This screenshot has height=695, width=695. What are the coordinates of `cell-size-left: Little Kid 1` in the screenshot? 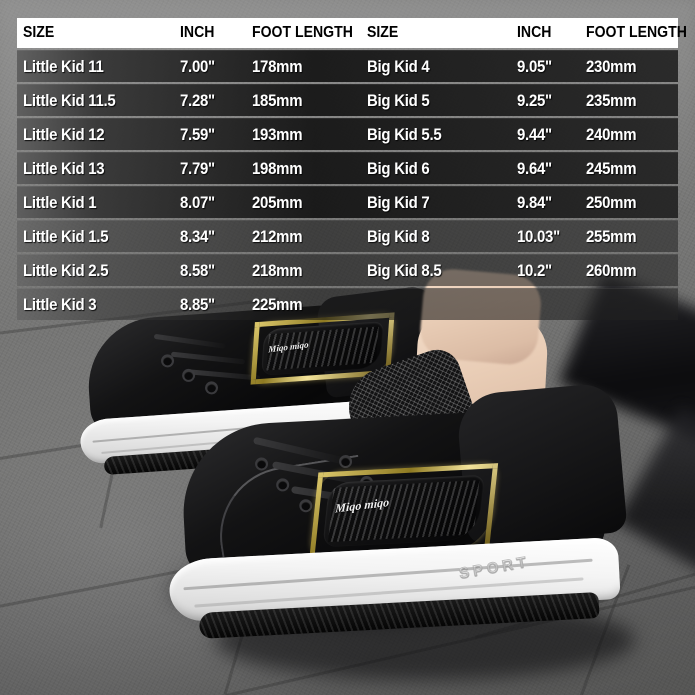 It's located at (60, 202).